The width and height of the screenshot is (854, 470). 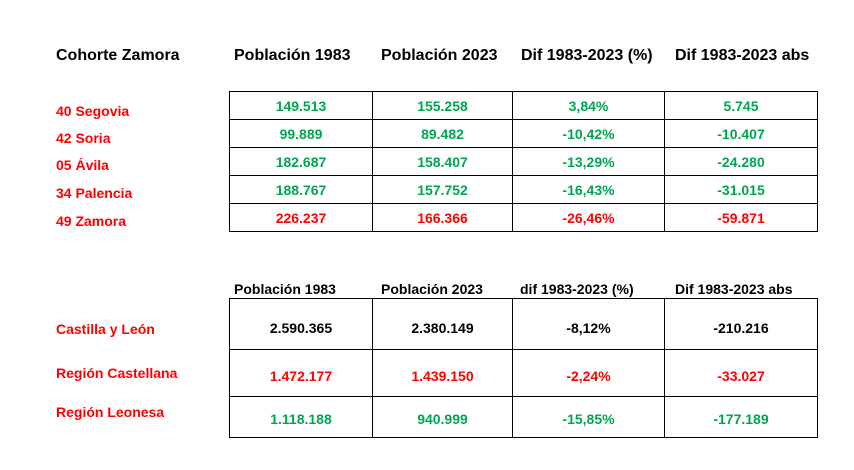 I want to click on table-cell: 99.889, so click(x=301, y=133).